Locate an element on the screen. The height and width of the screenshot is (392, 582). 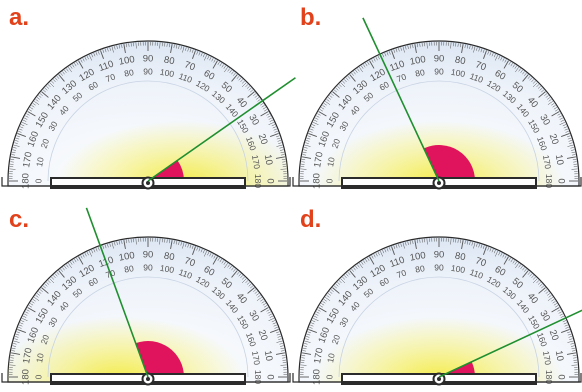
outer-scale-number: 180 is located at coordinates (317, 181).